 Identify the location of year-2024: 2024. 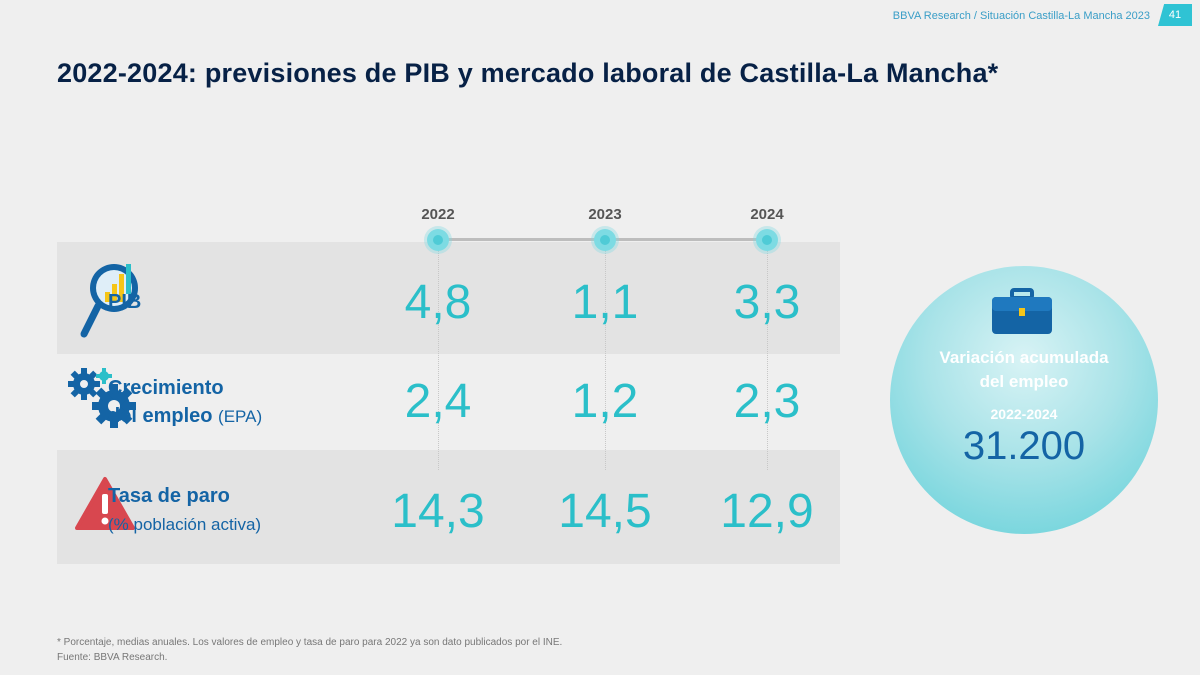
(767, 214).